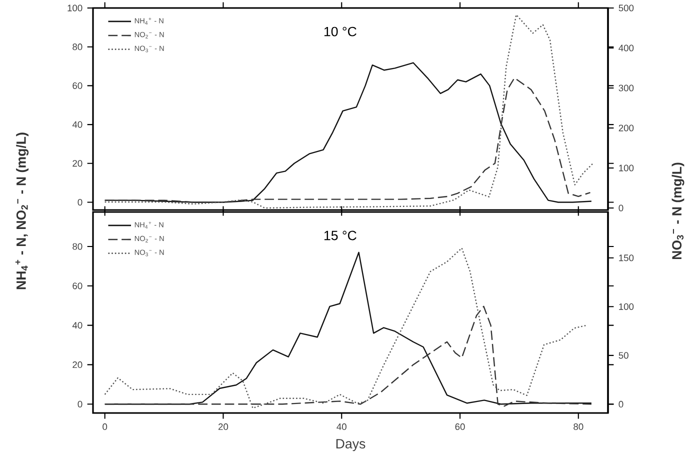  What do you see at coordinates (105, 426) in the screenshot?
I see `x-tick-label: 0` at bounding box center [105, 426].